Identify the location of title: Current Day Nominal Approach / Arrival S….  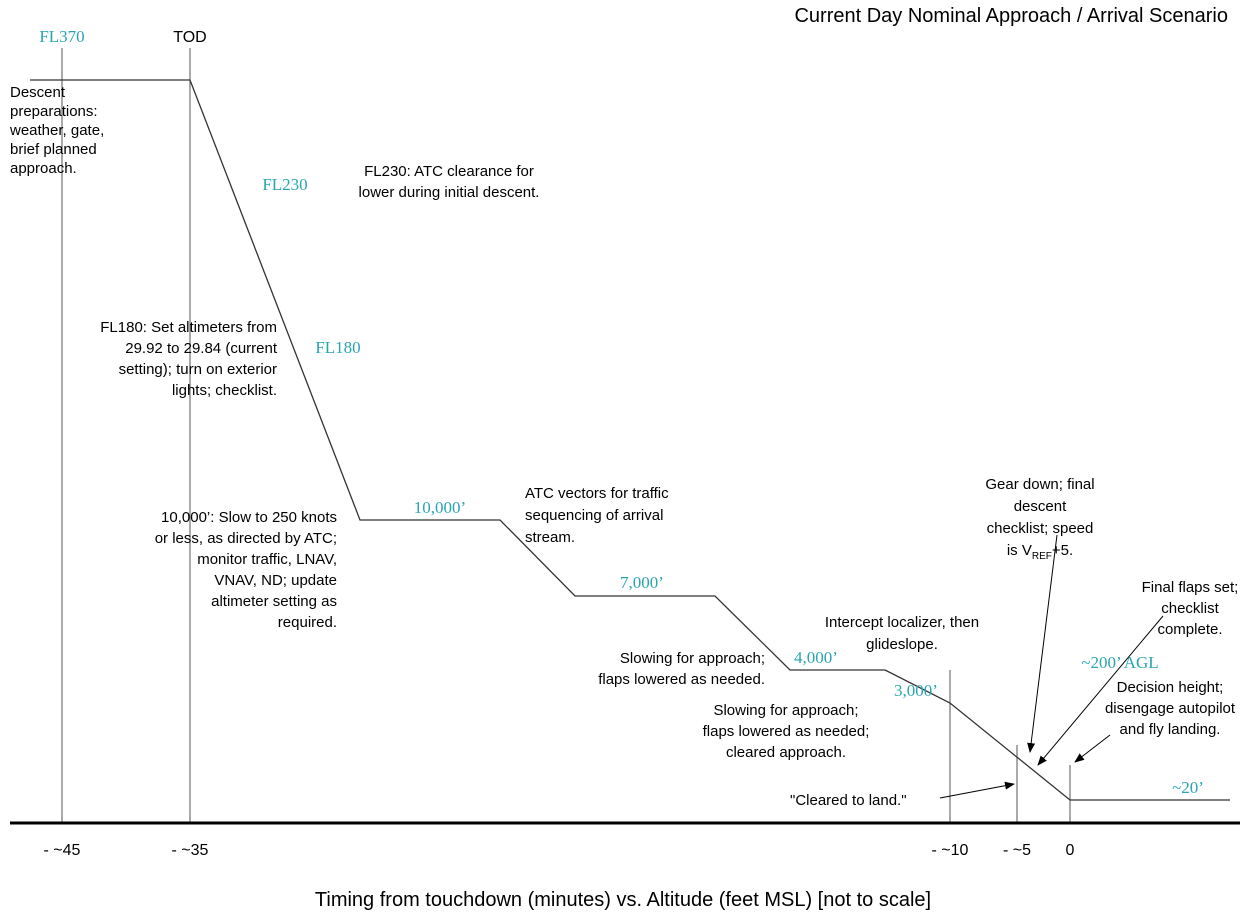
(1011, 16).